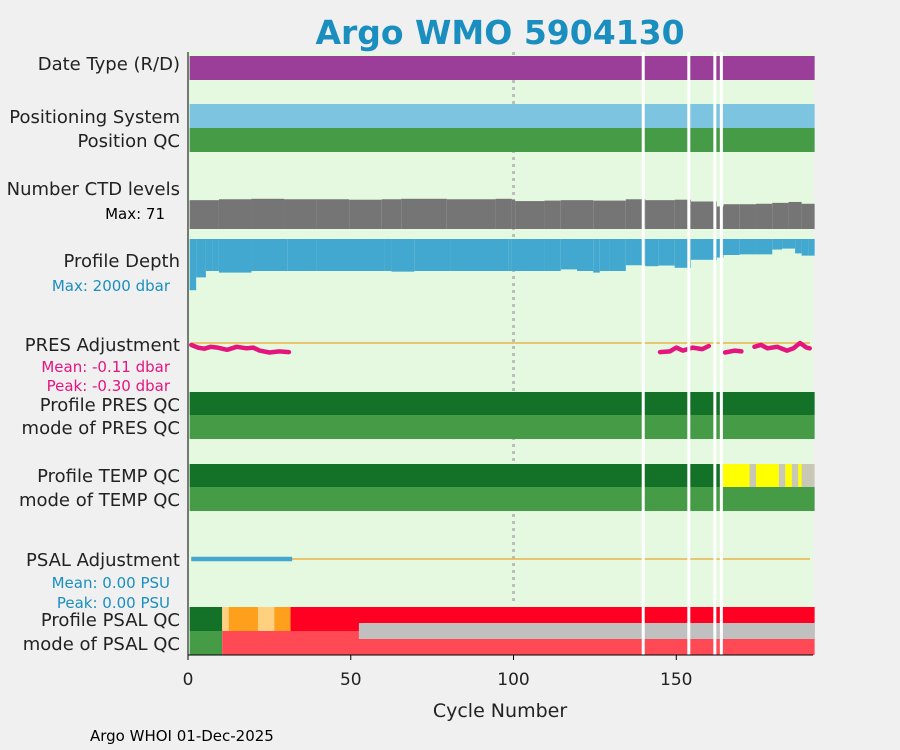 The image size is (900, 750). Describe the element at coordinates (500, 347) in the screenshot. I see `pres-adjustment-line` at that location.